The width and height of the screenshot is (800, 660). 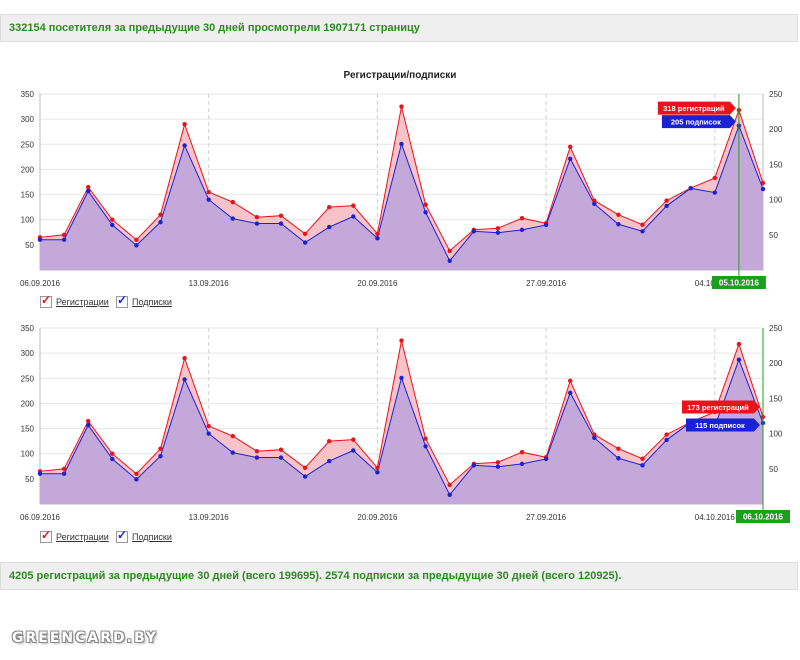 I want to click on x-tick-label: 13.09.2016, so click(x=209, y=517).